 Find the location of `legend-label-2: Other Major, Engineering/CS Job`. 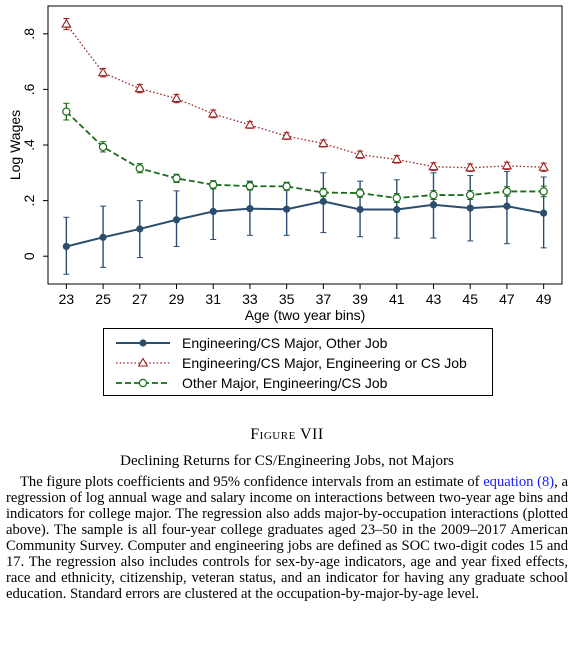

legend-label-2: Other Major, Engineering/CS Job is located at coordinates (285, 383).